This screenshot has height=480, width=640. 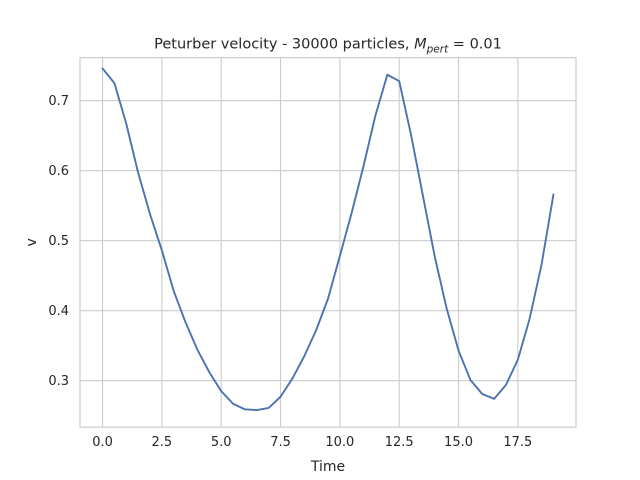 I want to click on x-tick-label: 15.0, so click(x=458, y=442).